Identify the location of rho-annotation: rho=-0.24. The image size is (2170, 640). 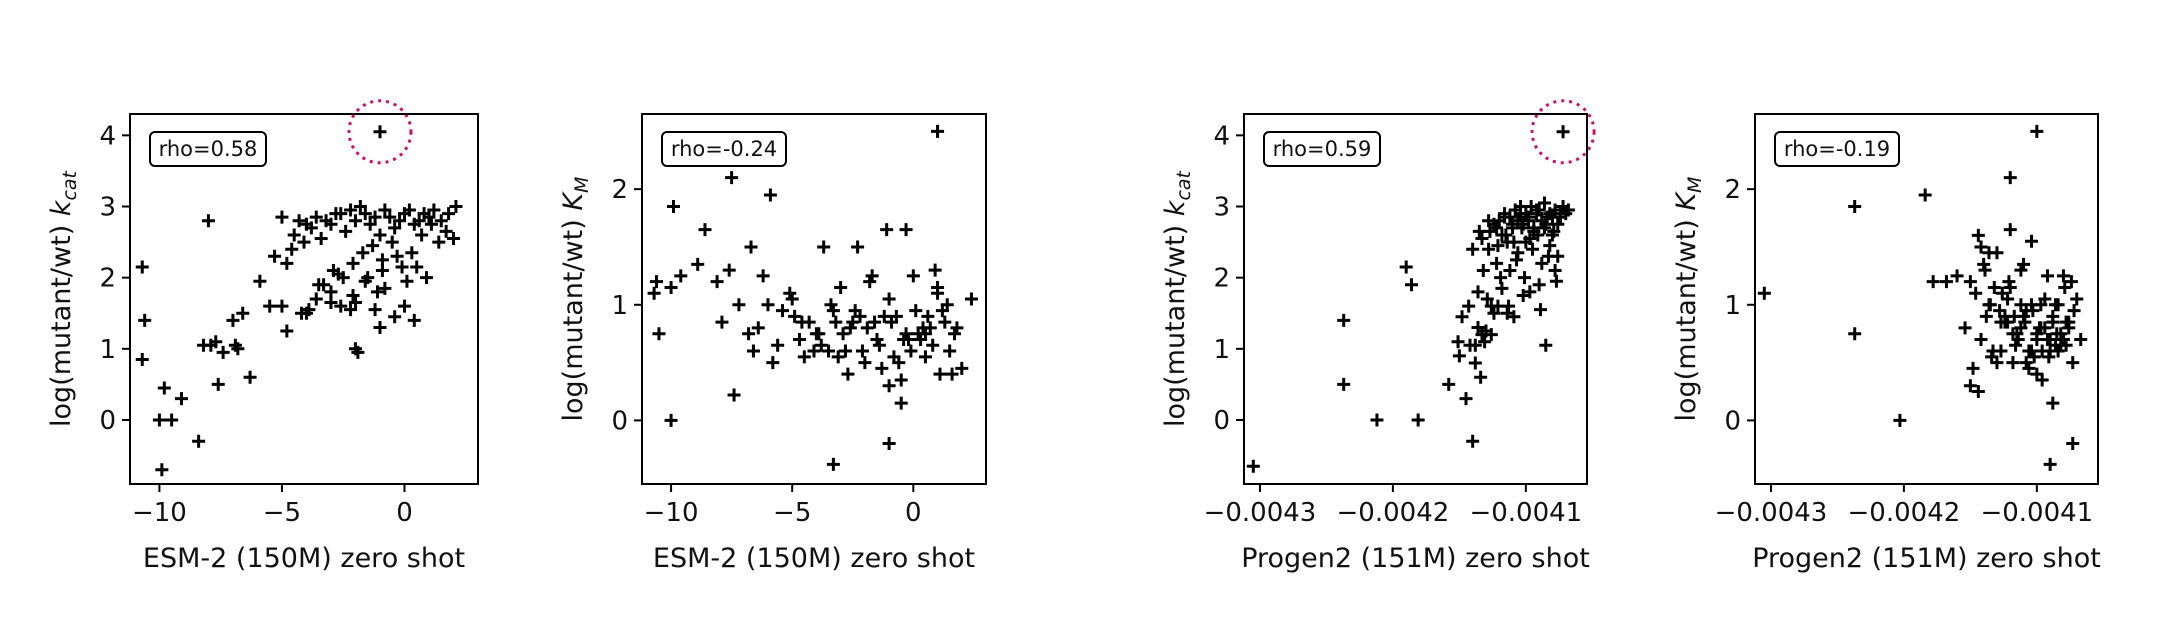
(724, 149).